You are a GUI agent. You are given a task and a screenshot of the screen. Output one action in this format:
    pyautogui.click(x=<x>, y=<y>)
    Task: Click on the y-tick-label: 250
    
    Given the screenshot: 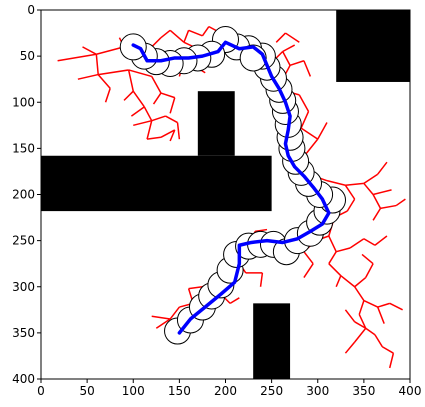 What is the action you would take?
    pyautogui.click(x=23, y=241)
    